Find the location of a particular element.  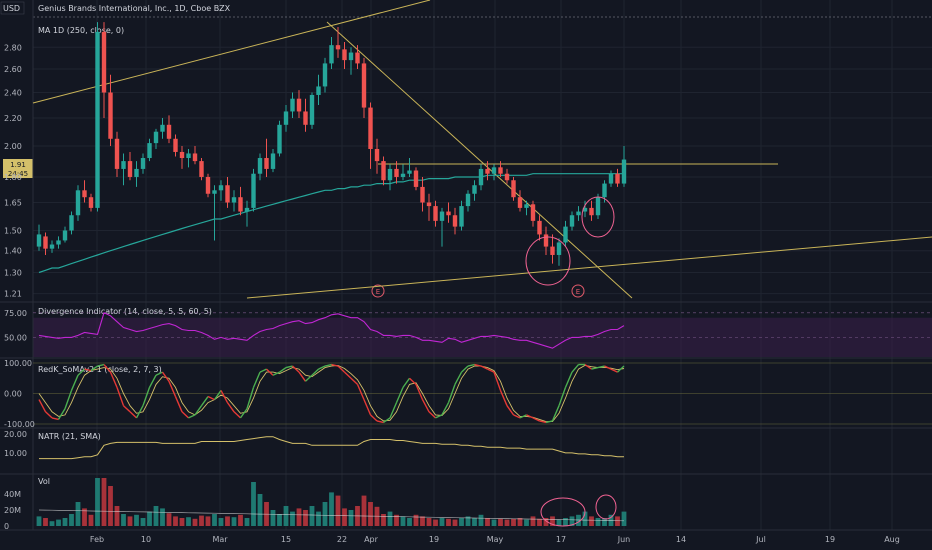

earnings-marker-label: E is located at coordinates (378, 292).